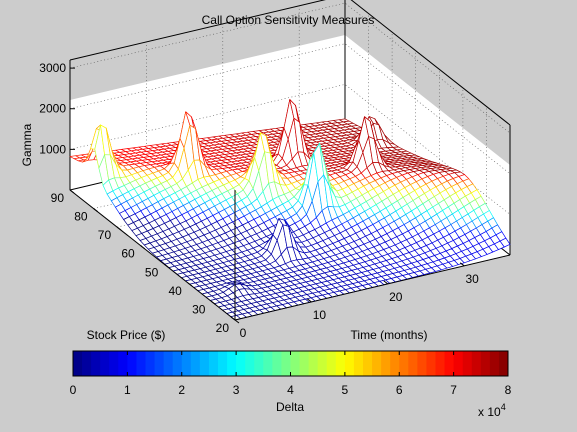  I want to click on colorbar-label: Delta, so click(290, 407).